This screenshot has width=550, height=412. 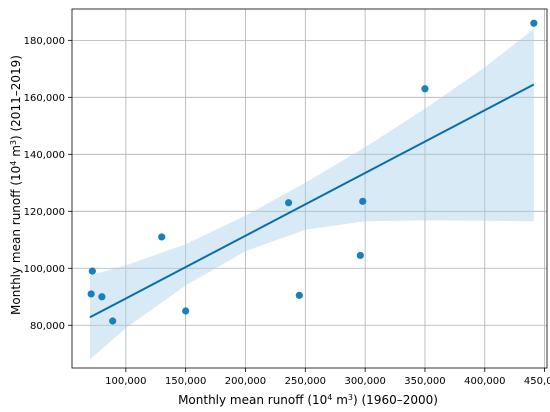 What do you see at coordinates (44, 98) in the screenshot?
I see `y-tick-label: 160,000` at bounding box center [44, 98].